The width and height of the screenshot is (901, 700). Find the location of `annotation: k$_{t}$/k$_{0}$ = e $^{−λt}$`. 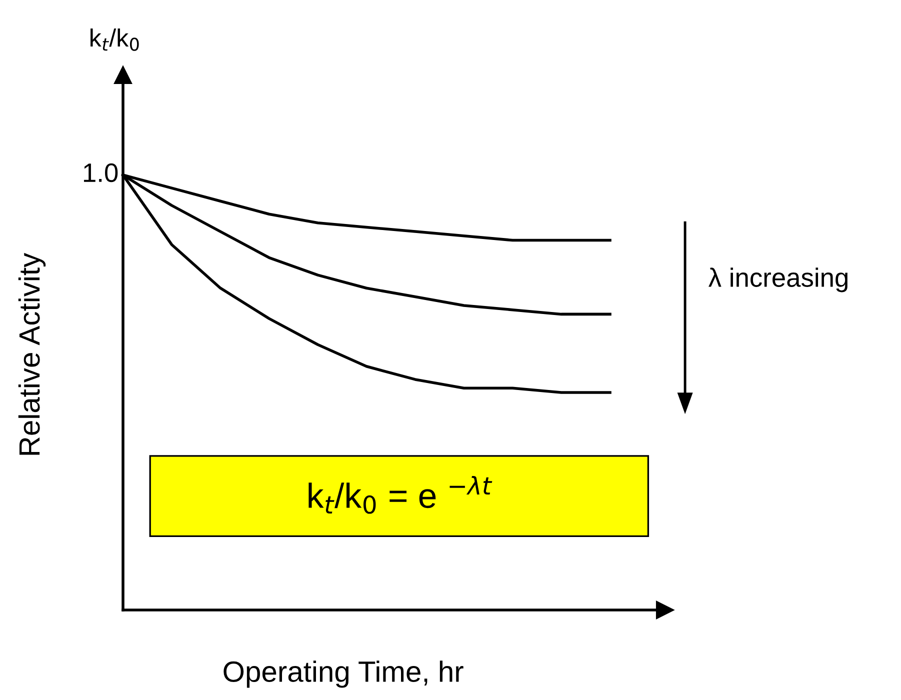

annotation: k$_{t}$/k$_{0}$ = e $^{−λt}$ is located at coordinates (400, 495).